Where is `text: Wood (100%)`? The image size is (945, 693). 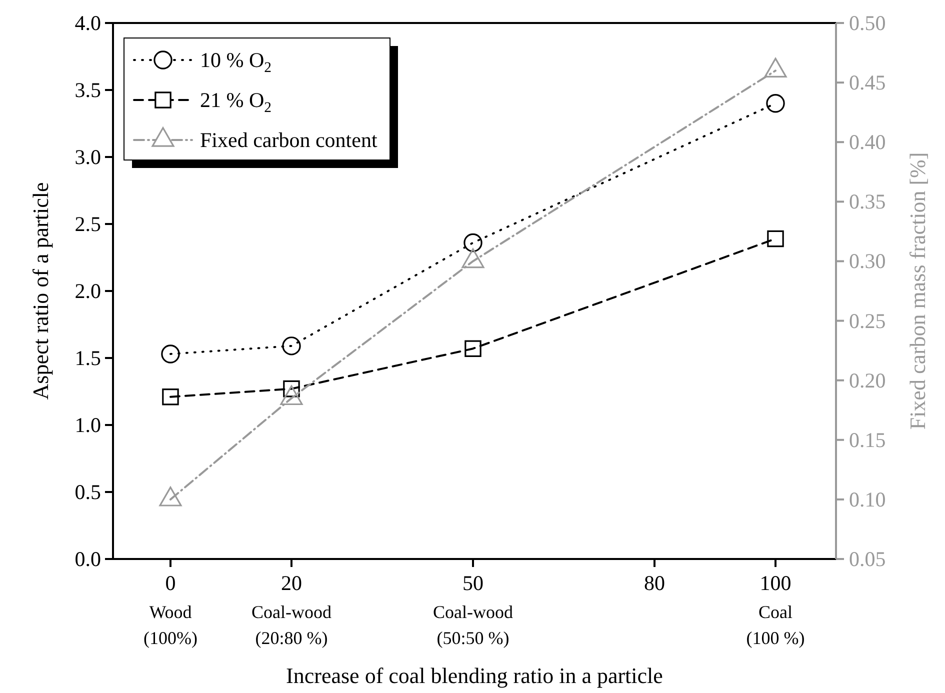 text: Wood (100%) is located at coordinates (170, 625).